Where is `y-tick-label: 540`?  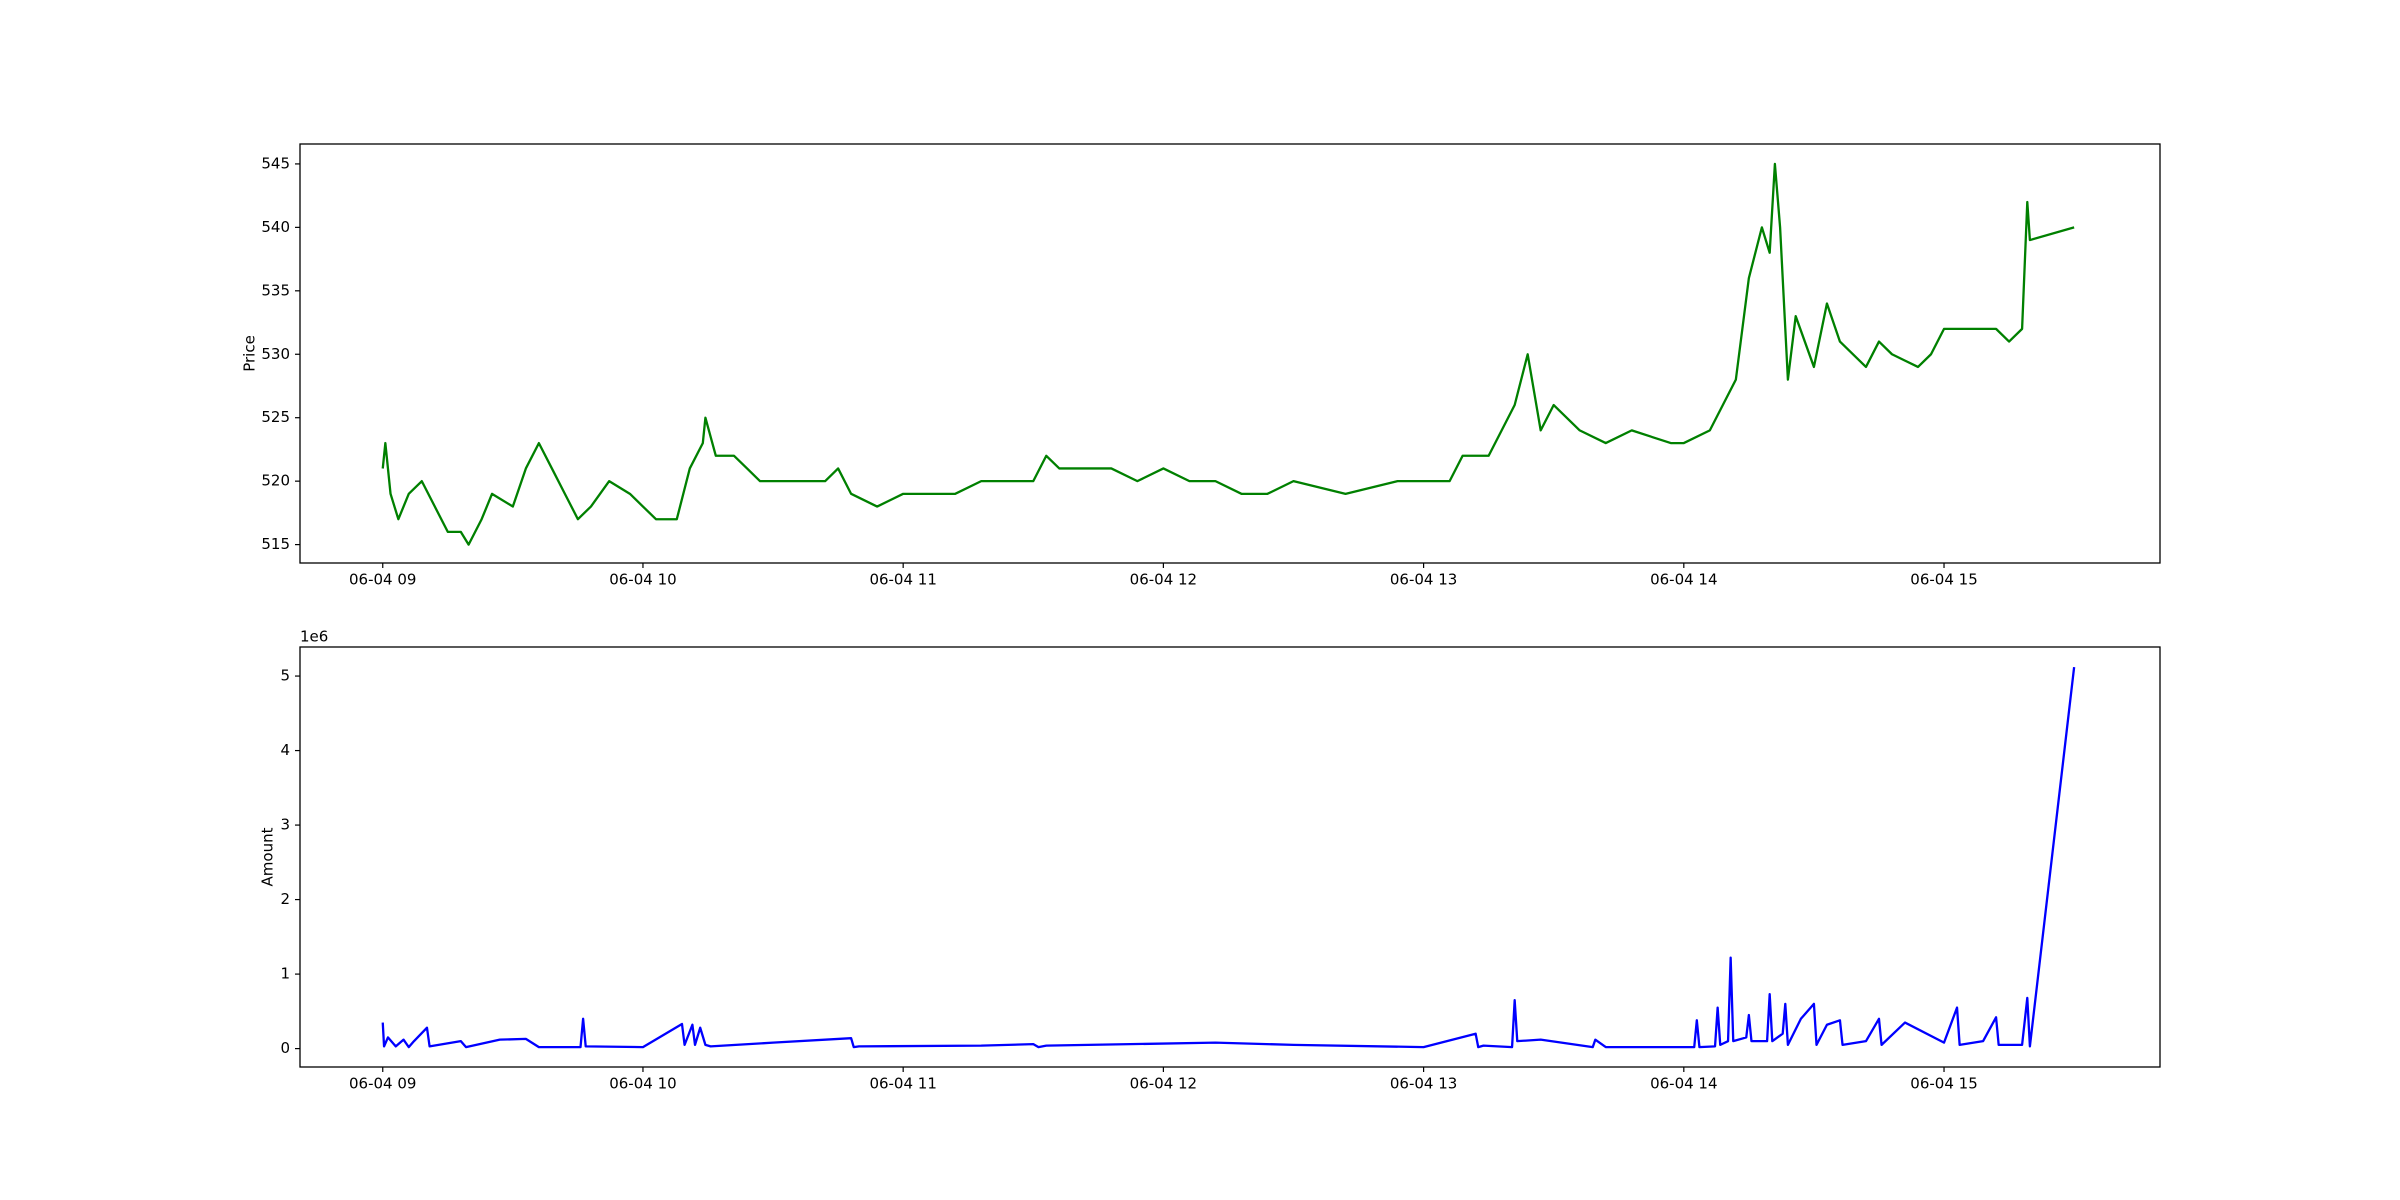
y-tick-label: 540 is located at coordinates (275, 227).